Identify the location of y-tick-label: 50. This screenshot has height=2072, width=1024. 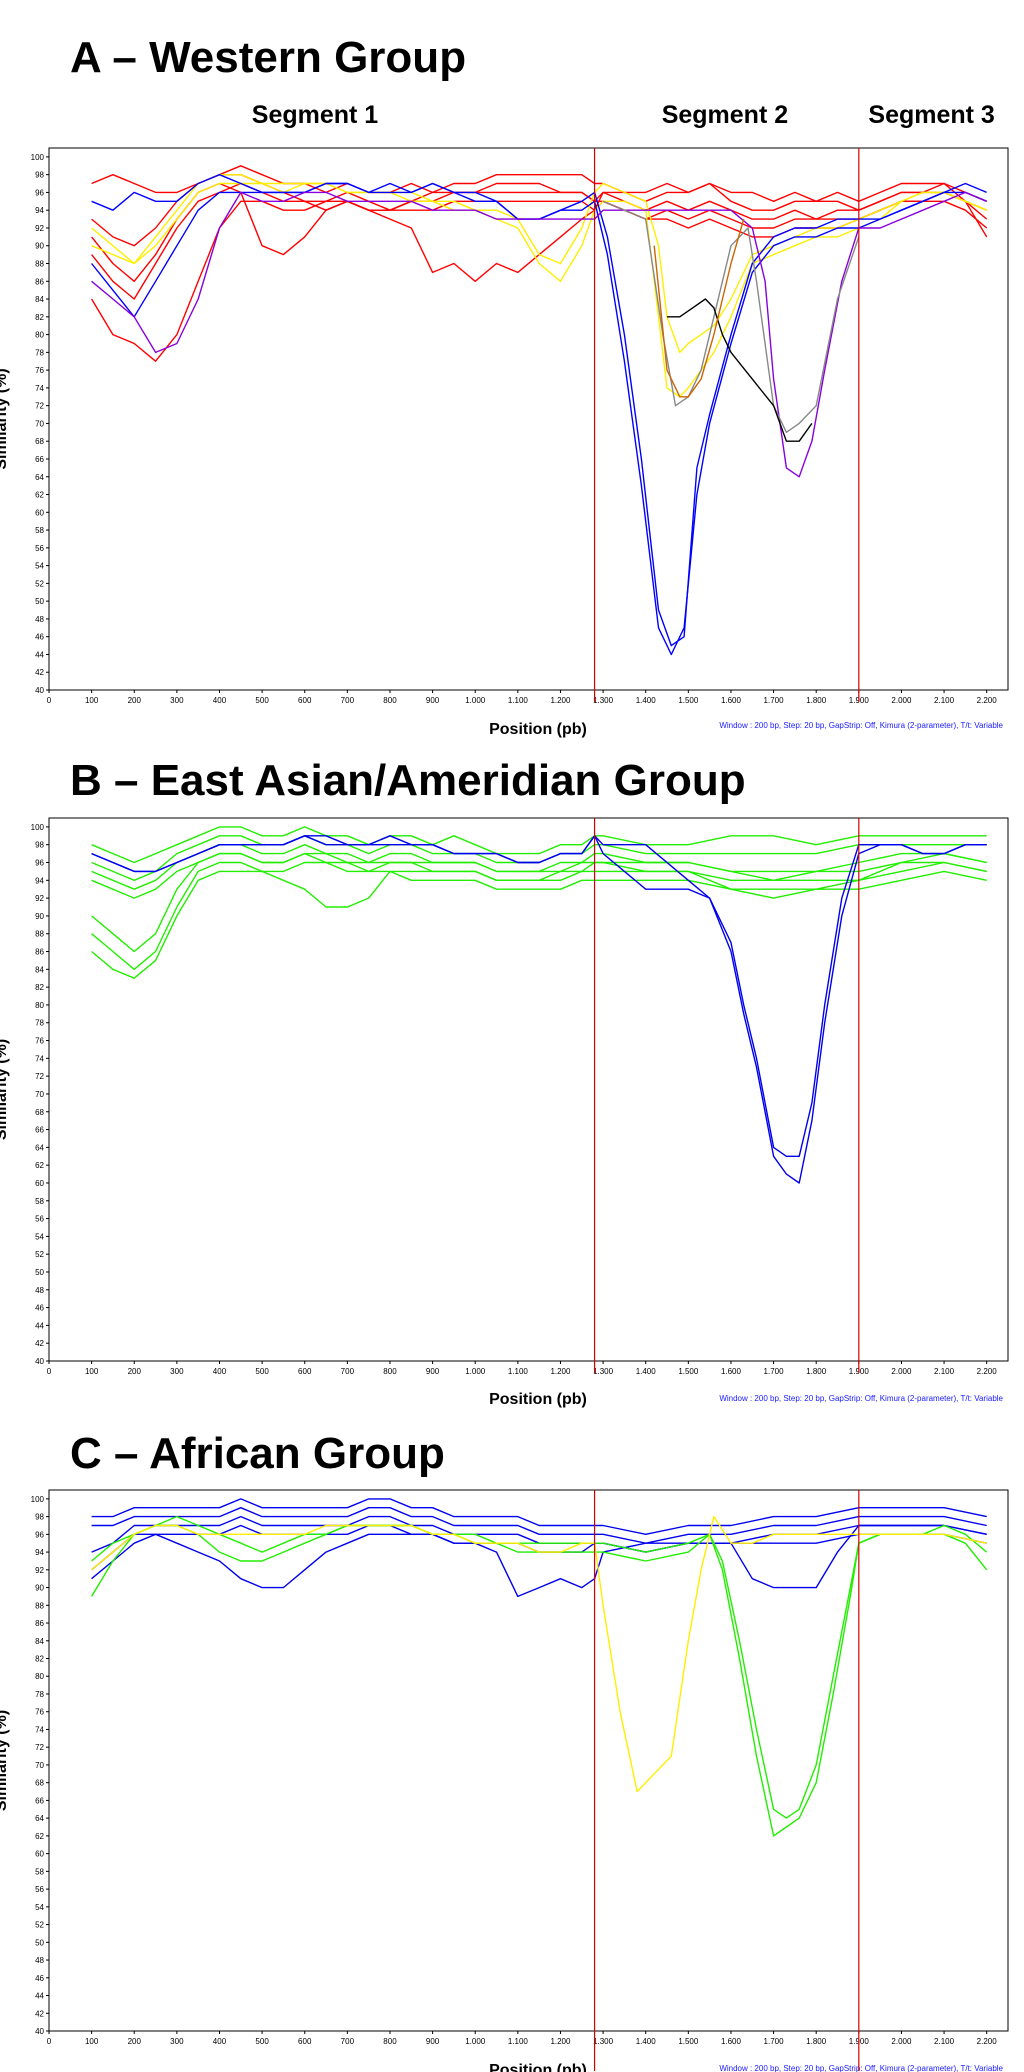
(39, 601).